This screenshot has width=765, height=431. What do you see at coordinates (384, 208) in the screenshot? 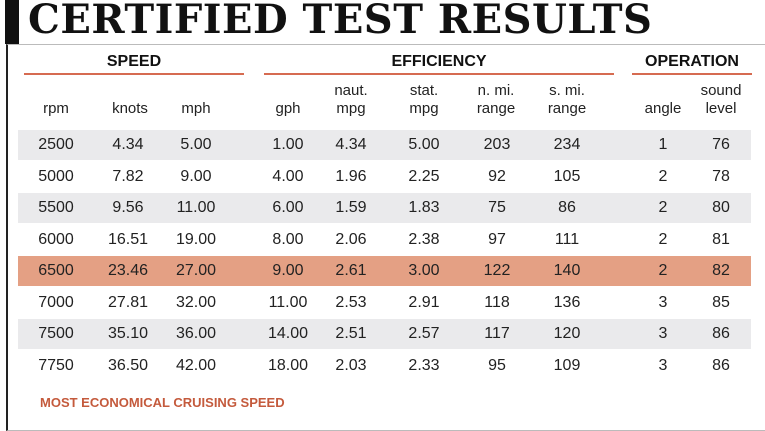
I see `table-row: 5500 9.56 11.00 6.00 1.59 1.83 75 86 2 80` at bounding box center [384, 208].